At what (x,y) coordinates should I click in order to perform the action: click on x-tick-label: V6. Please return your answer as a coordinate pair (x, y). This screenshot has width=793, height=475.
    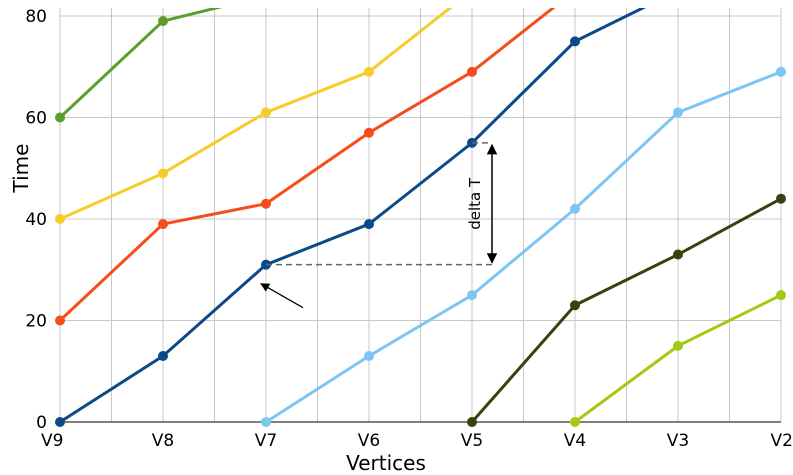
    Looking at the image, I should click on (369, 441).